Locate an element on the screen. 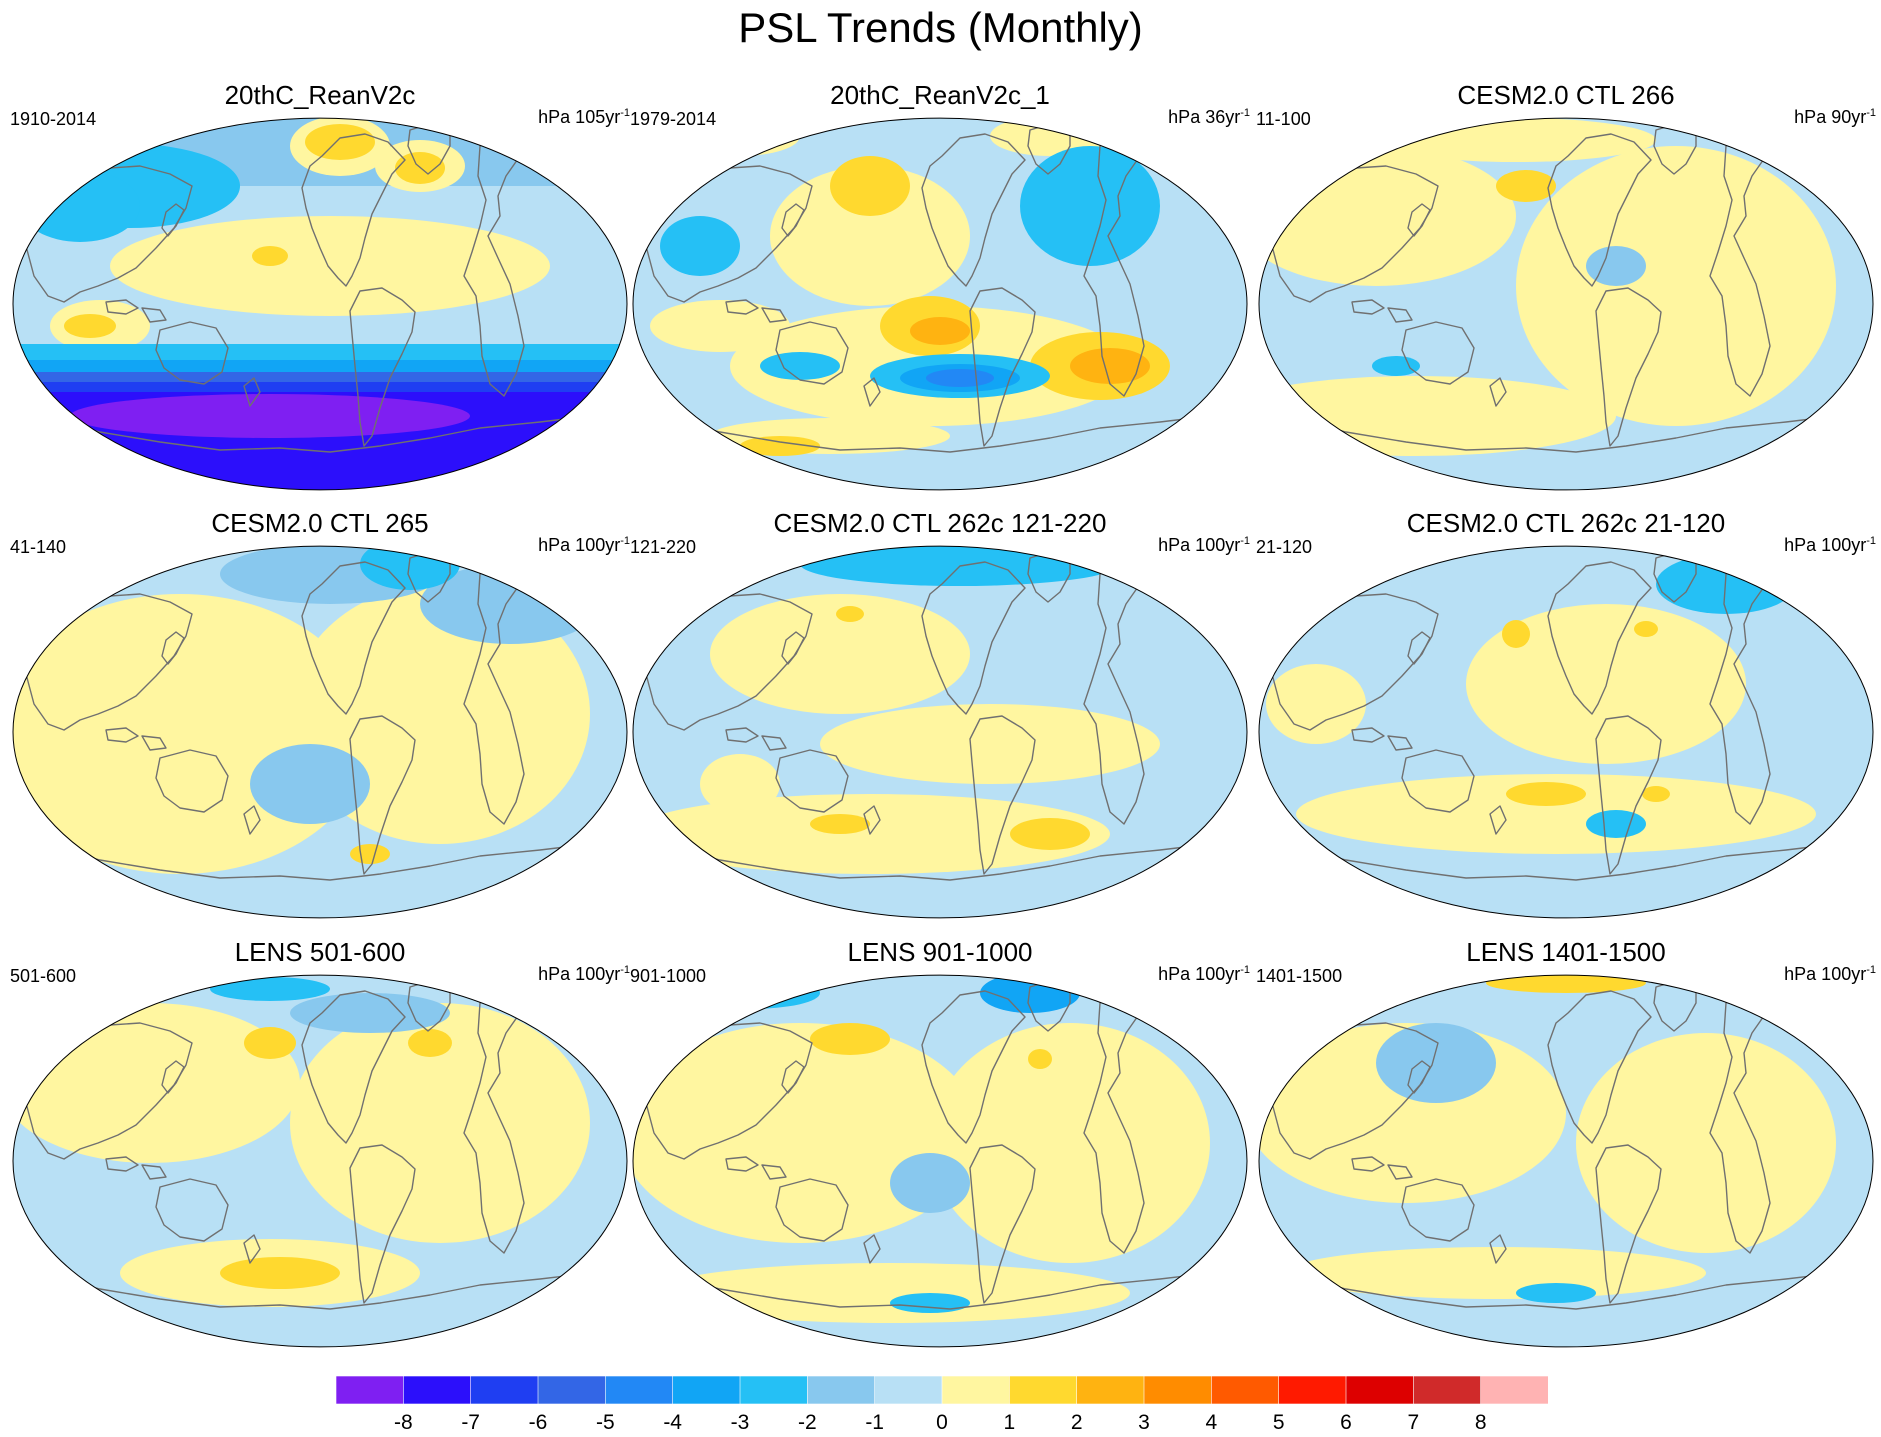 The width and height of the screenshot is (1881, 1437). map-panel-8: LENS 901-1000 901-1000 hPa 100yr-1 is located at coordinates (940, 1143).